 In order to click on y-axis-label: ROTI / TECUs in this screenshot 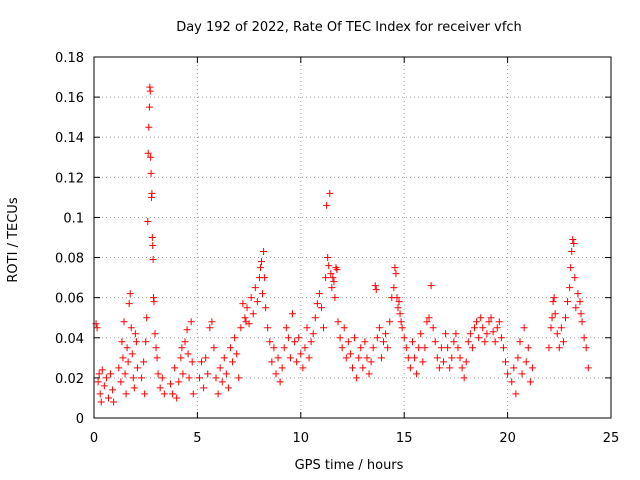, I will do `click(13, 239)`.